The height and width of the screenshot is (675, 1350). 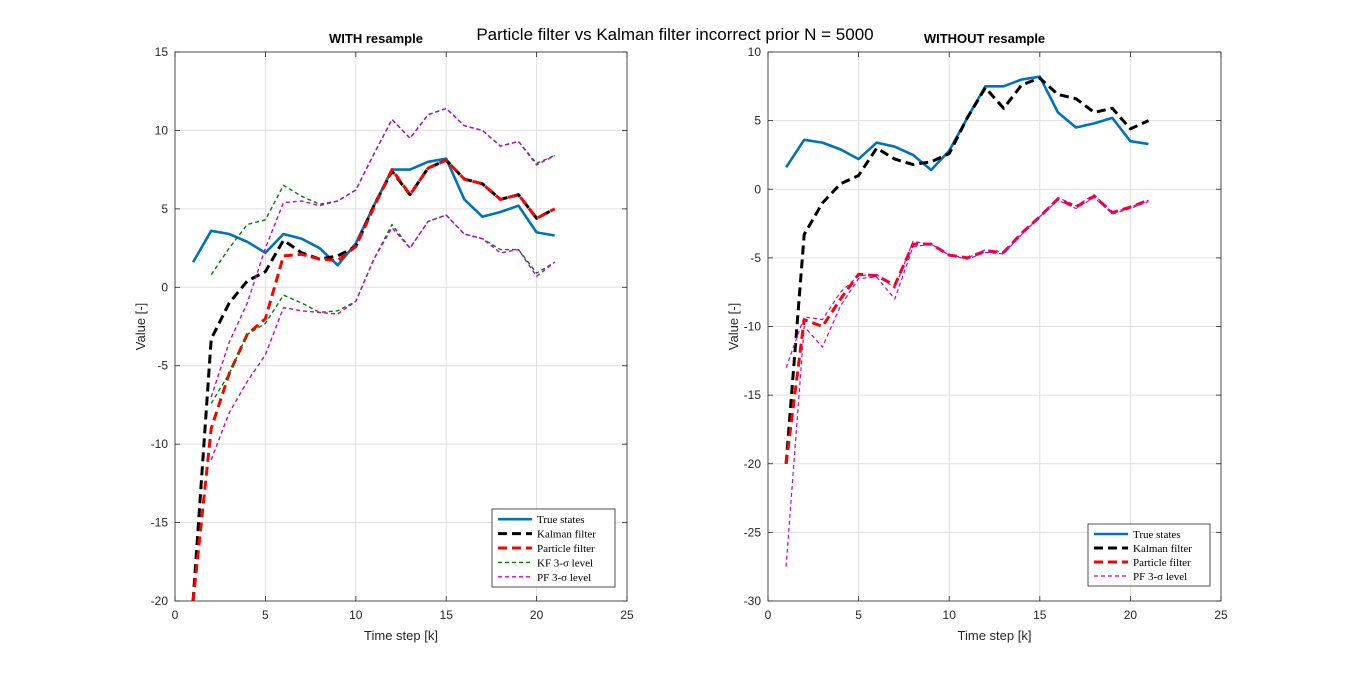 What do you see at coordinates (162, 52) in the screenshot?
I see `y-tick-label: 15` at bounding box center [162, 52].